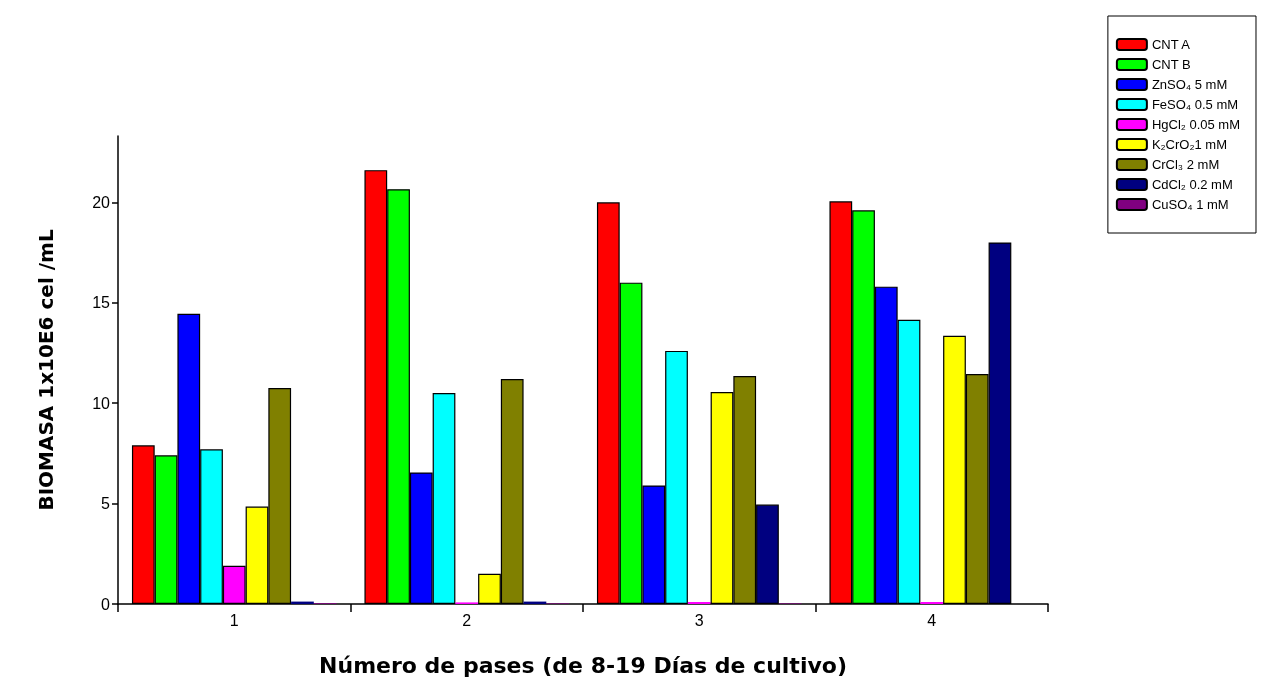 This screenshot has height=700, width=1268. What do you see at coordinates (1190, 204) in the screenshot?
I see `legend-label: CuSO₄ 1 mM` at bounding box center [1190, 204].